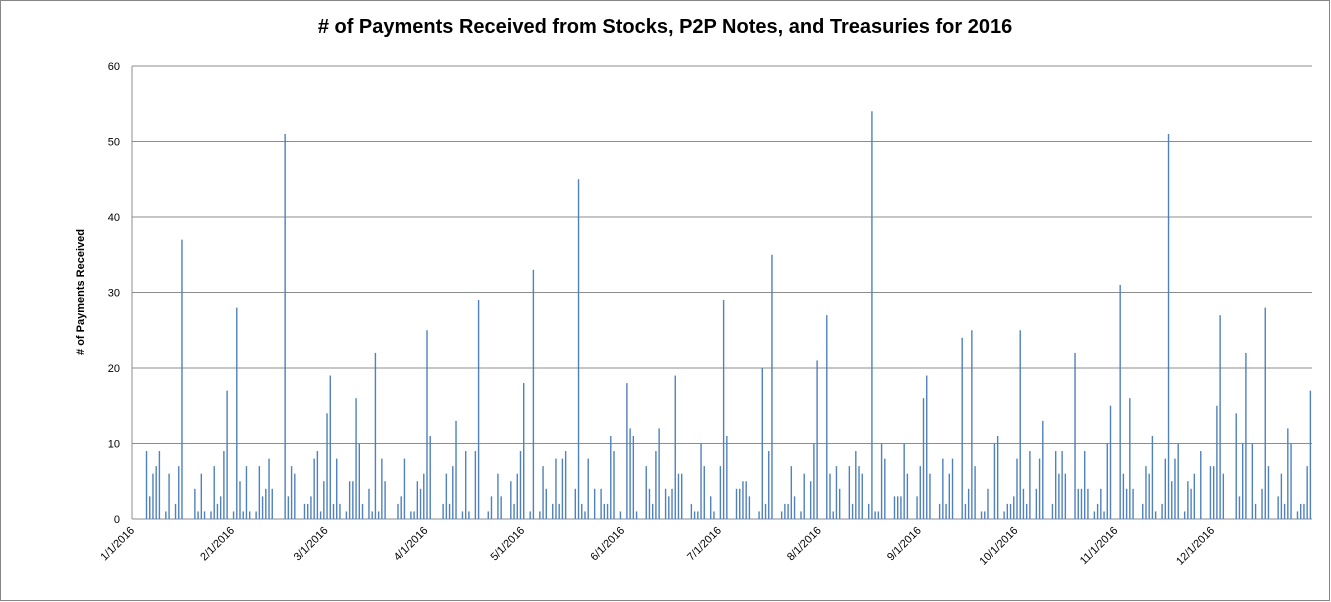 The width and height of the screenshot is (1331, 602). I want to click on y-tick-label: 50, so click(114, 143).